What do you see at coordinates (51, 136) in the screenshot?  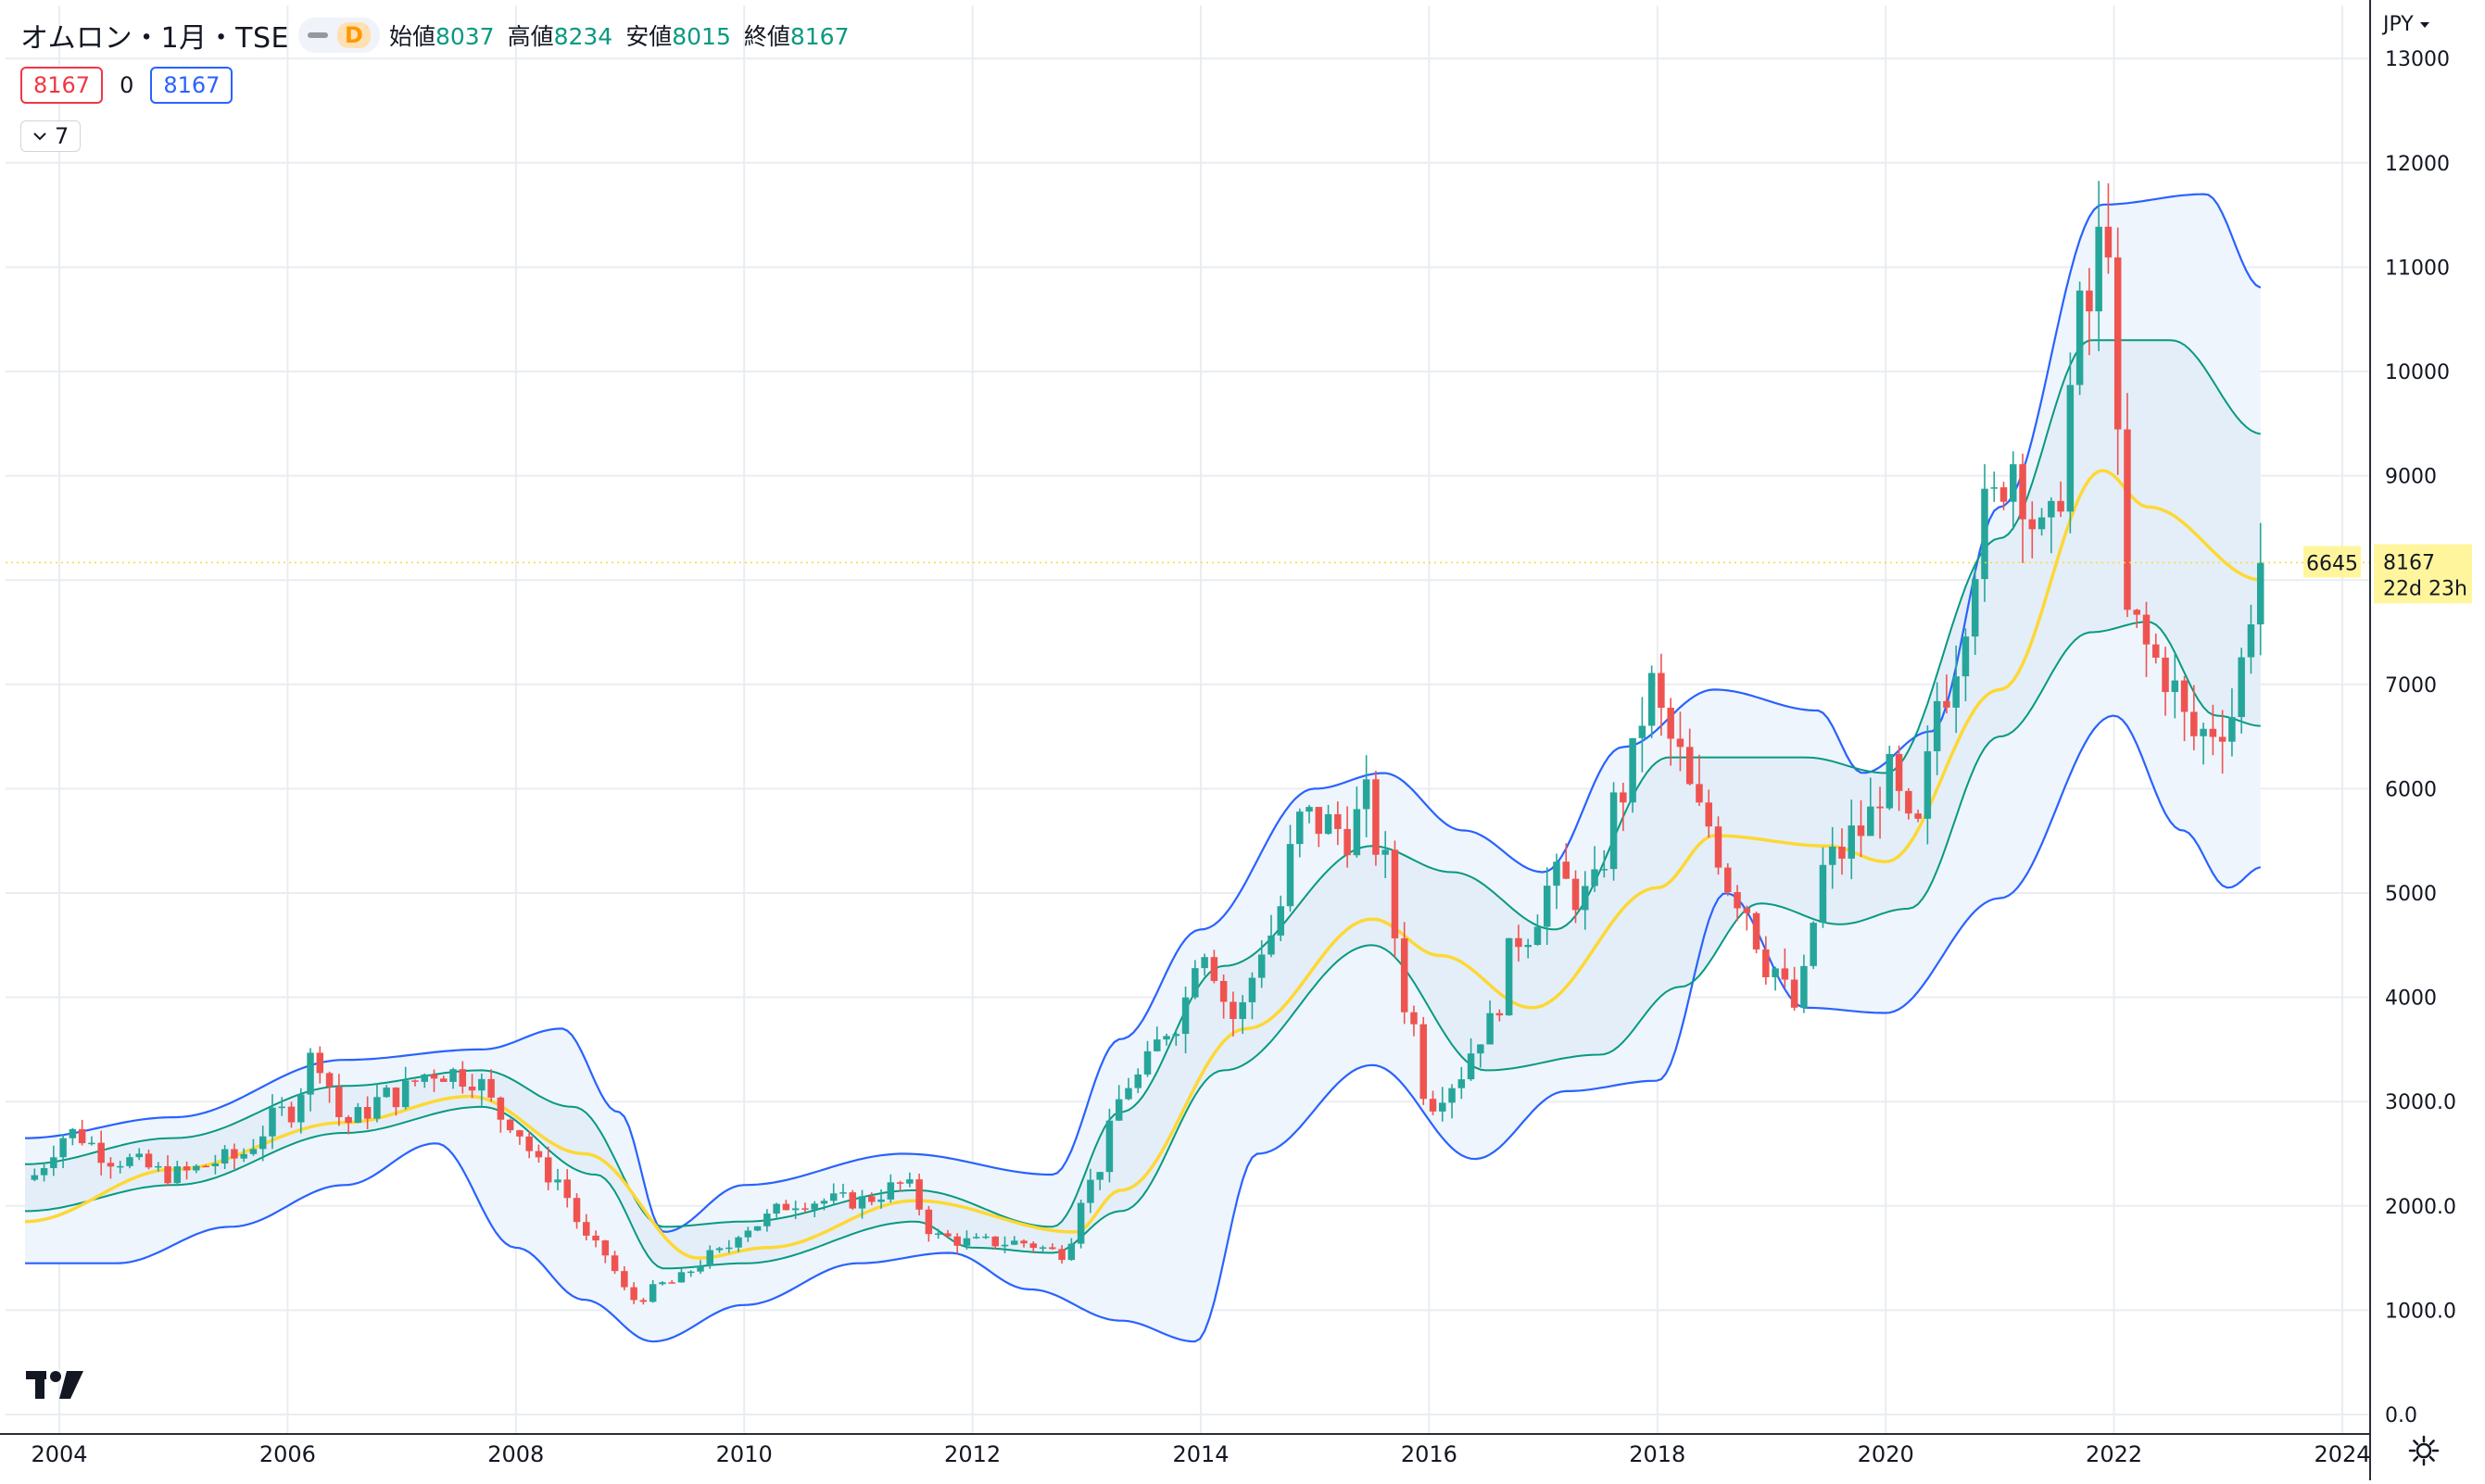 I see `indicators-toggle-button: 7` at bounding box center [51, 136].